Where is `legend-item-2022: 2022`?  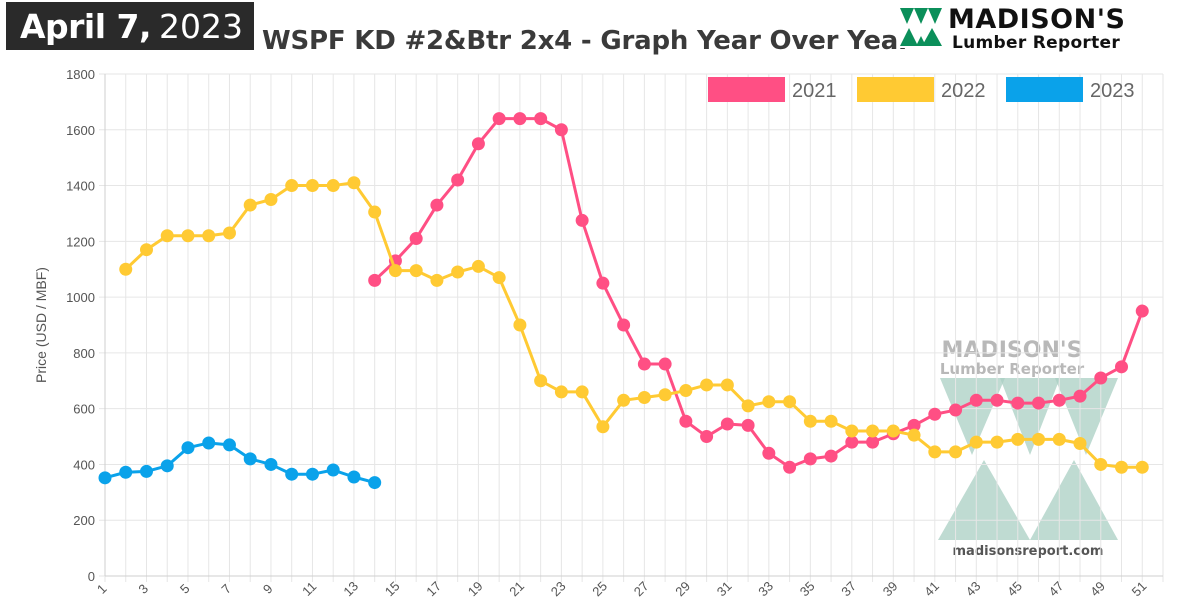
legend-item-2022: 2022 is located at coordinates (921, 89).